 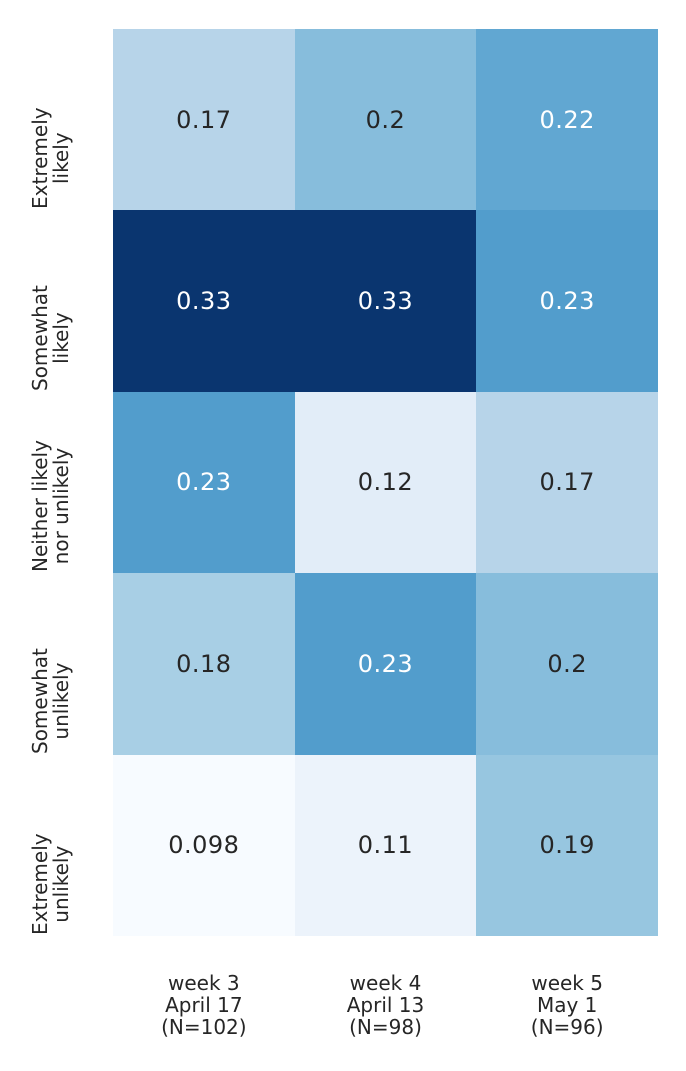 I want to click on y-tick-label-somewhat-unlikely: Somewhat unlikely, so click(x=50, y=700).